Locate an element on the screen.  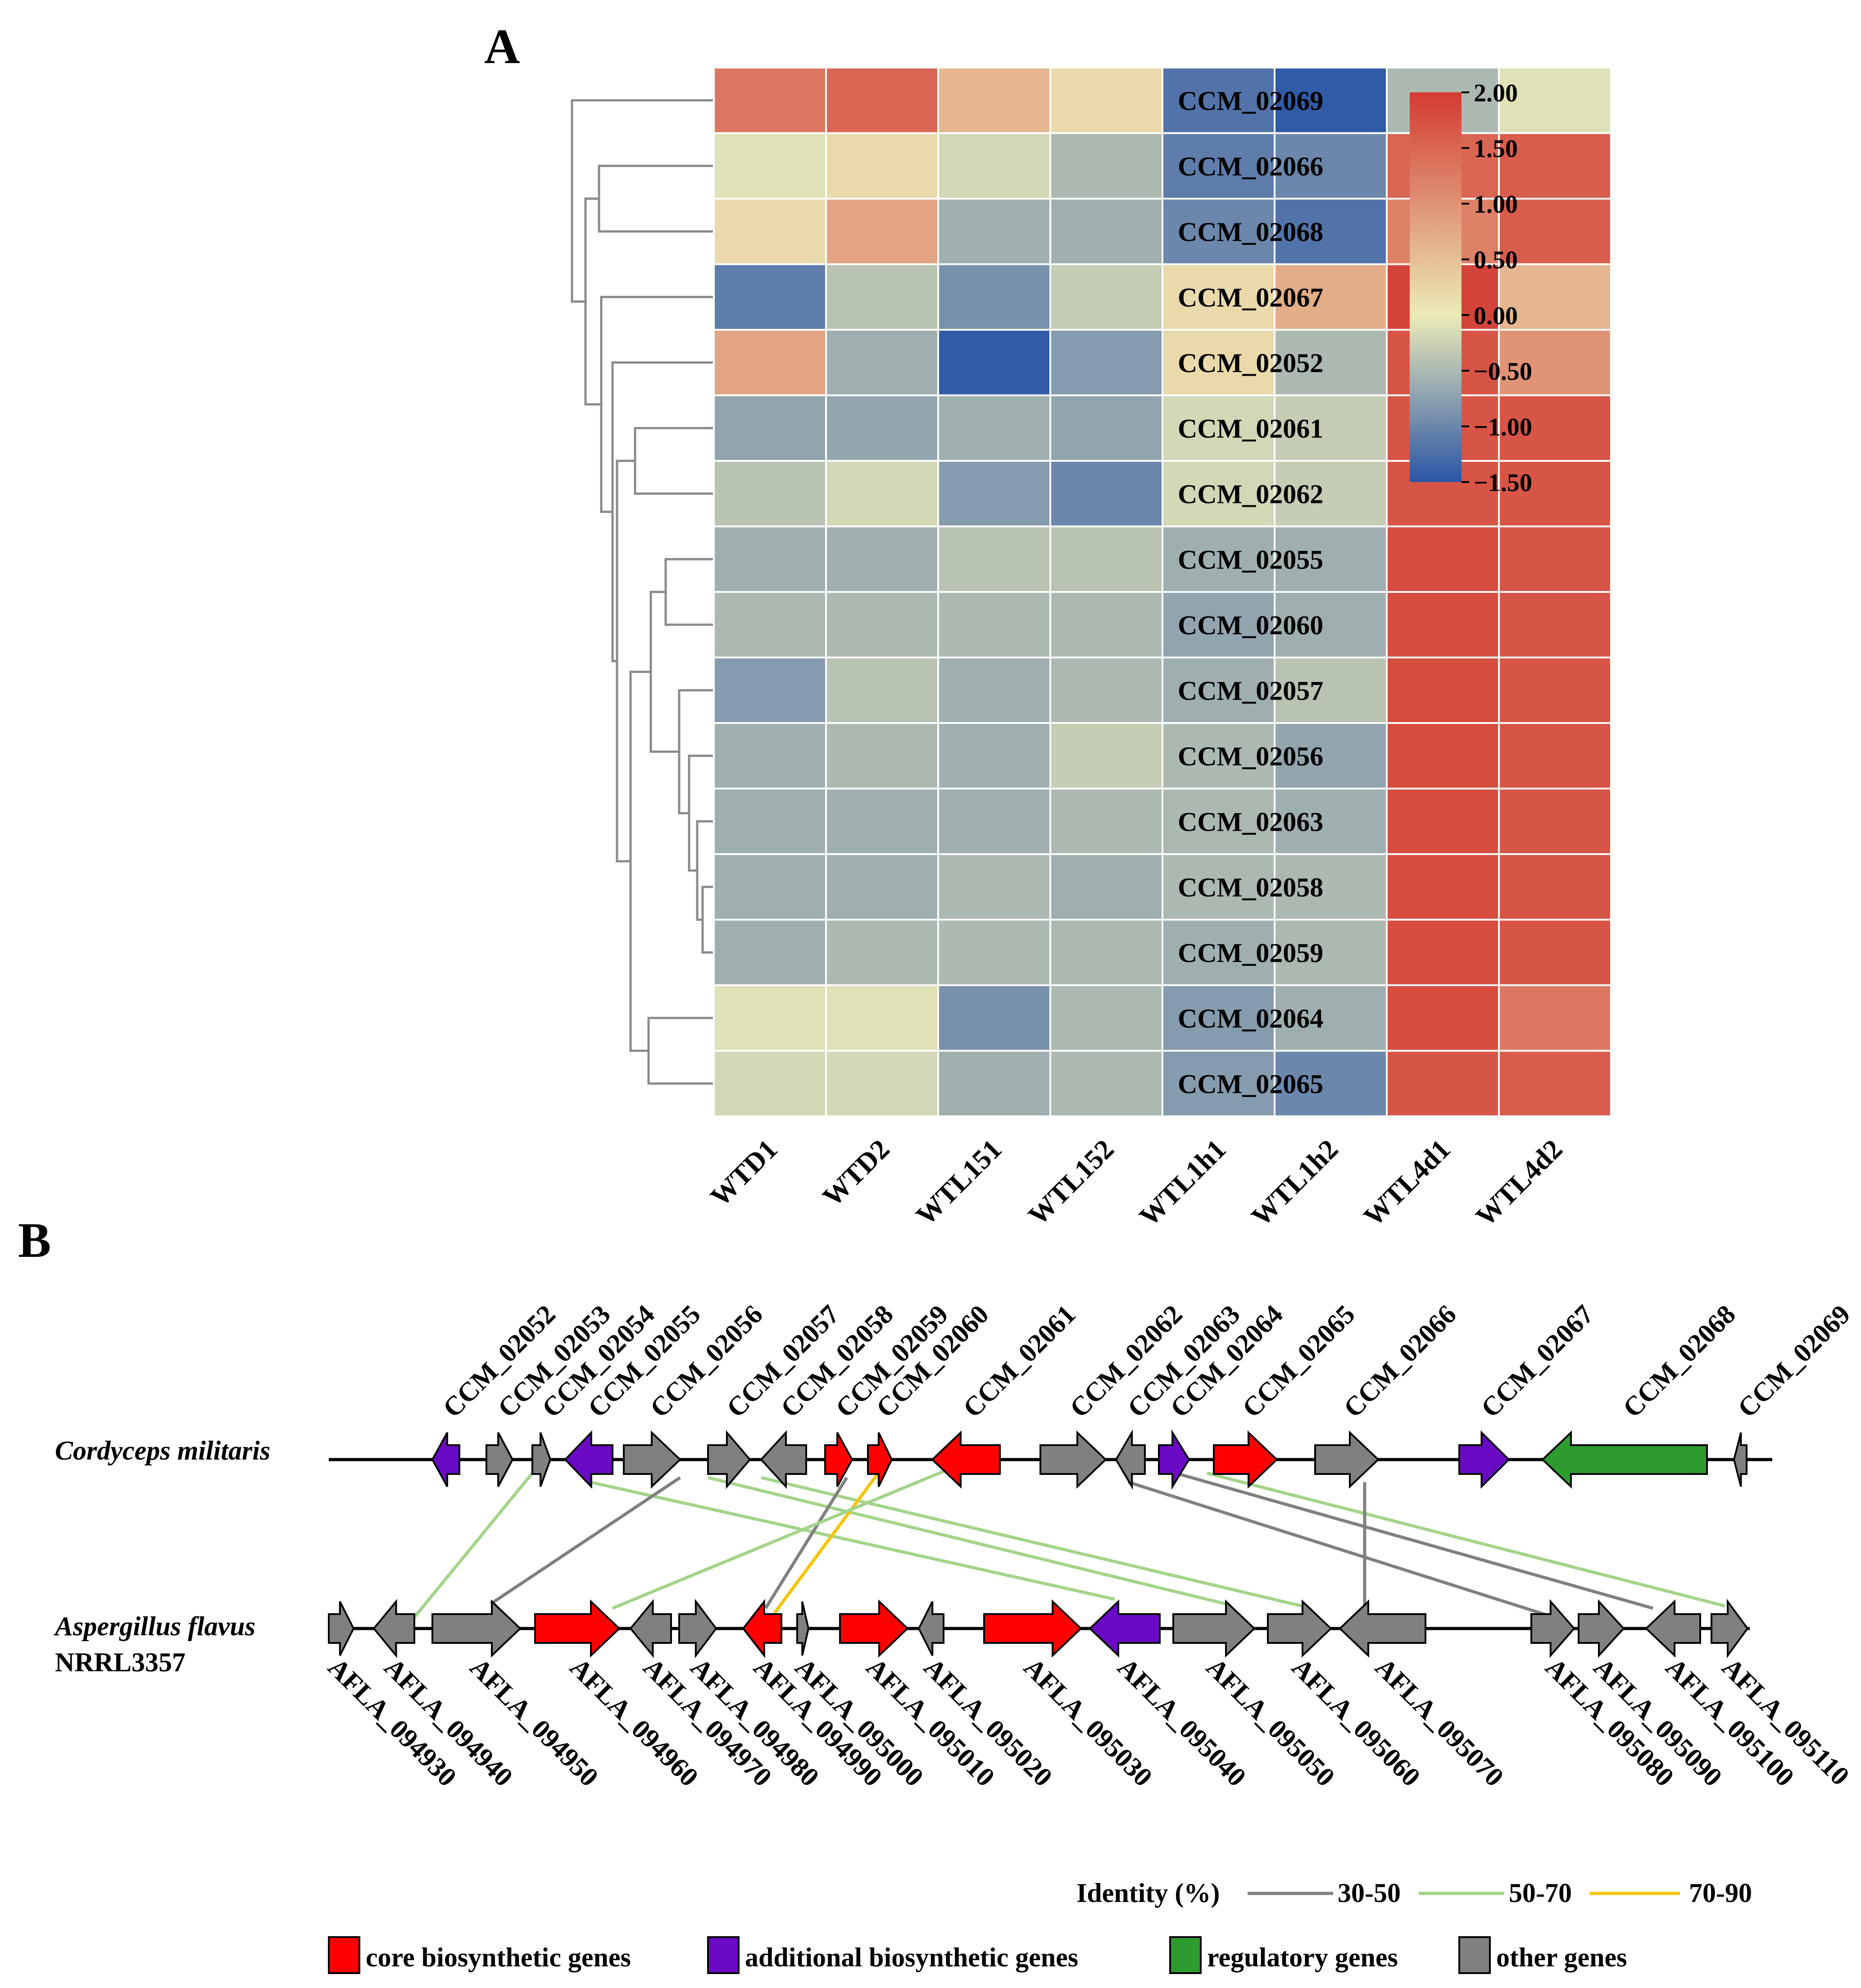
cm-gene-label: CCM_02069 is located at coordinates (1794, 1361).